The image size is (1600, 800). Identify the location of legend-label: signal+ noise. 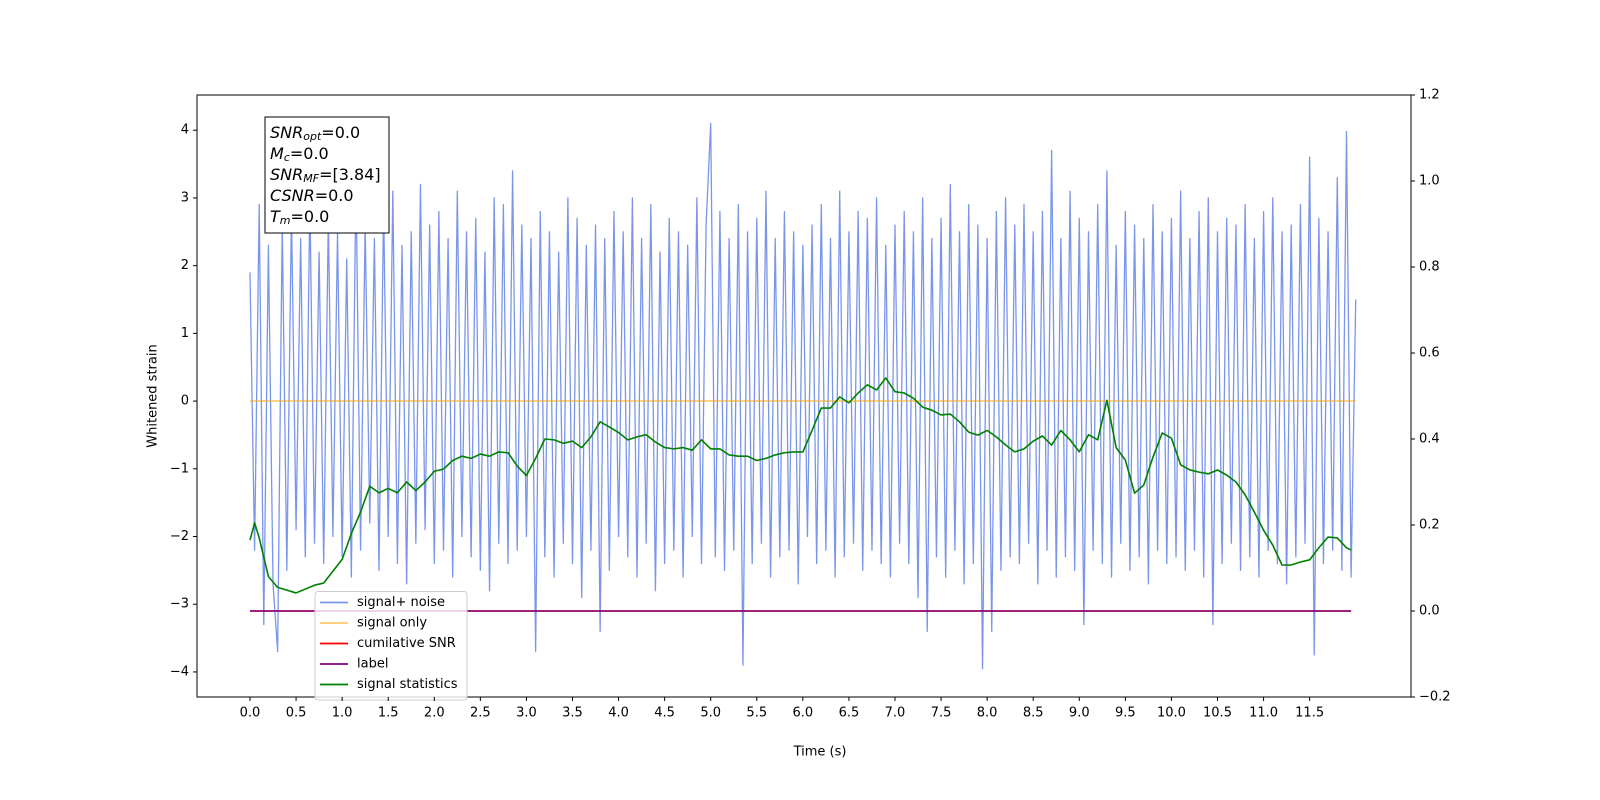
(401, 602).